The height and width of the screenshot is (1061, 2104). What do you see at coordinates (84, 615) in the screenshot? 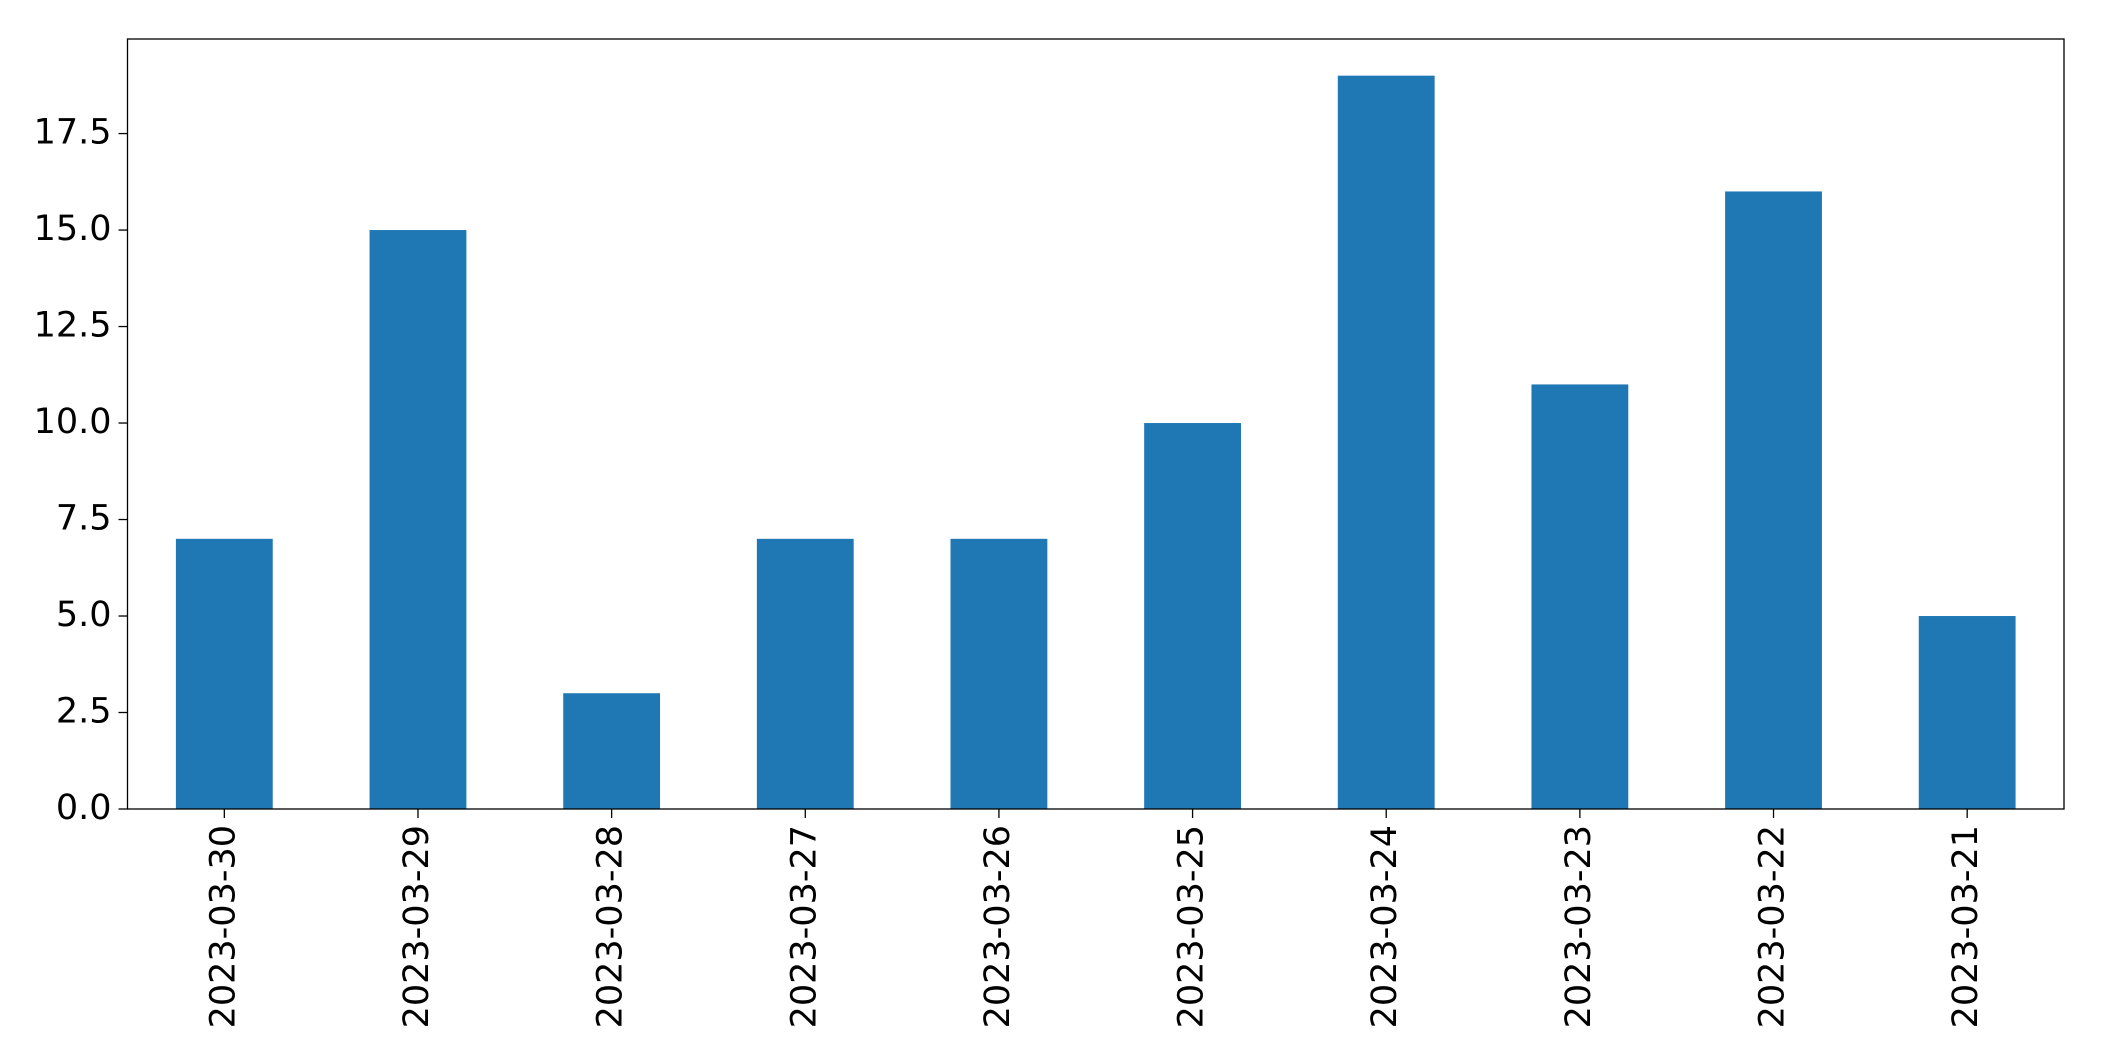
I see `y-tick-label: 5.0` at bounding box center [84, 615].